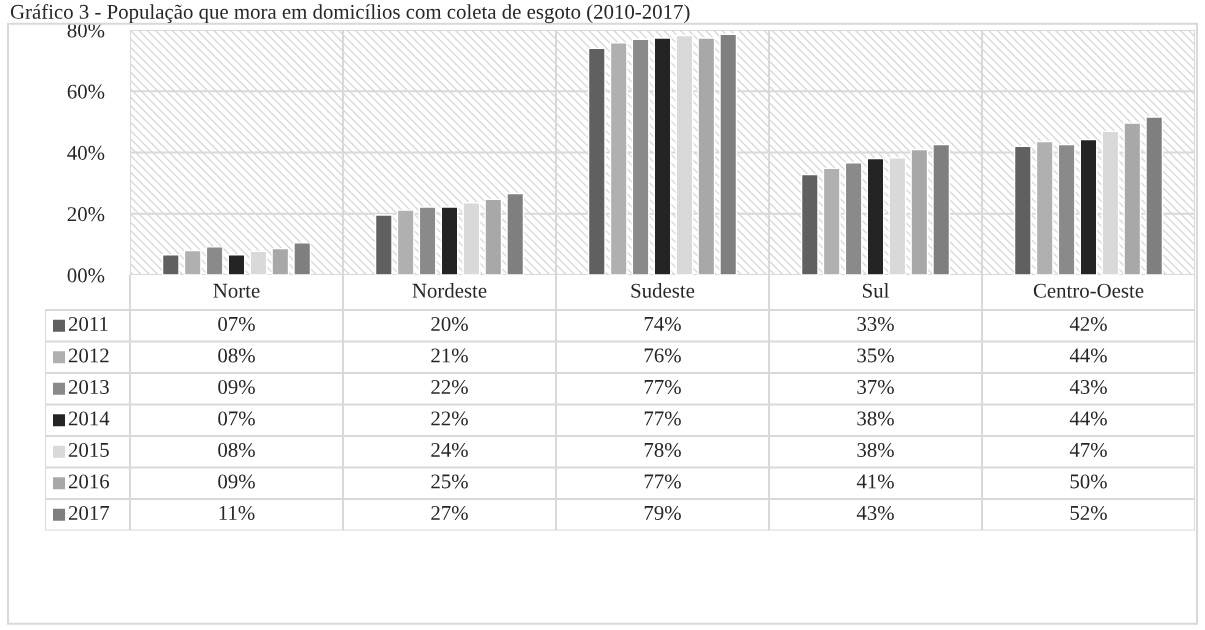  What do you see at coordinates (662, 513) in the screenshot?
I see `data-label: 79%` at bounding box center [662, 513].